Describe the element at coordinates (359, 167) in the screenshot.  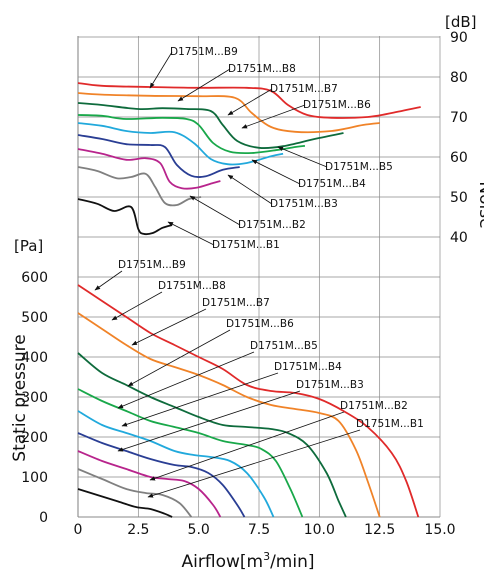
I see `noise-model-label: D1751M...B5` at that location.